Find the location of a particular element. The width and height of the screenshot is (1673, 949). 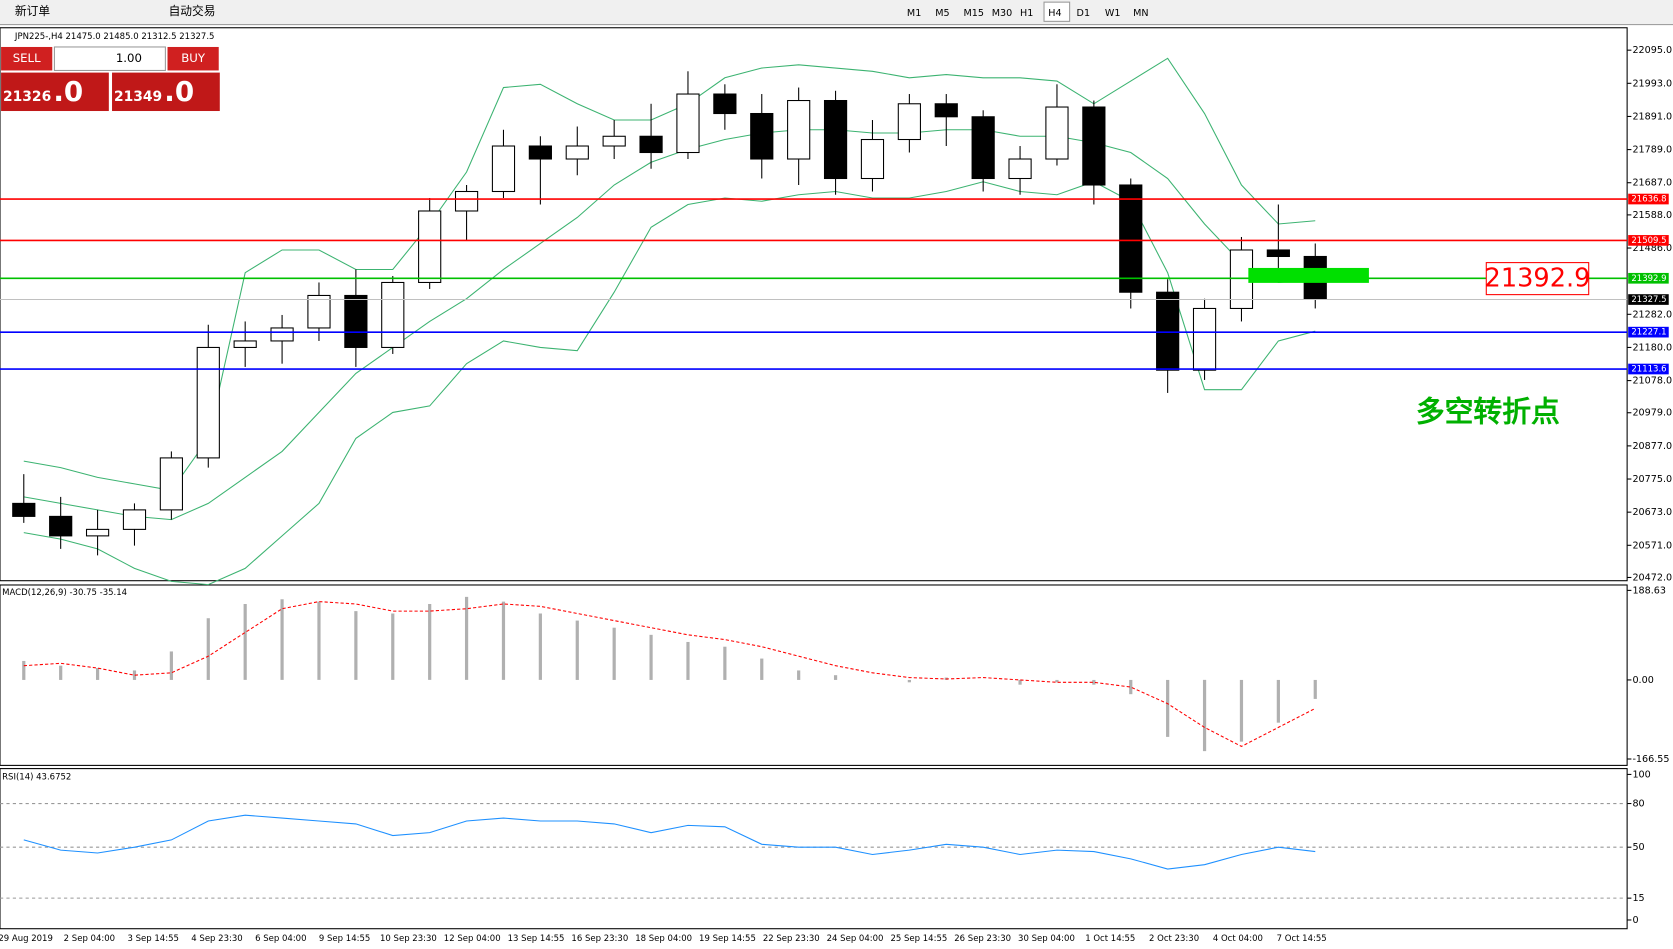

x-tick-label: 12 Sep 04:00 is located at coordinates (472, 939).